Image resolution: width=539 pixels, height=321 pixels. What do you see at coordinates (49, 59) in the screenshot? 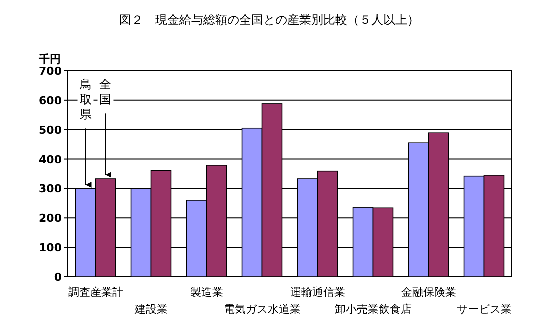
I see `y-axis-title: 千円` at bounding box center [49, 59].